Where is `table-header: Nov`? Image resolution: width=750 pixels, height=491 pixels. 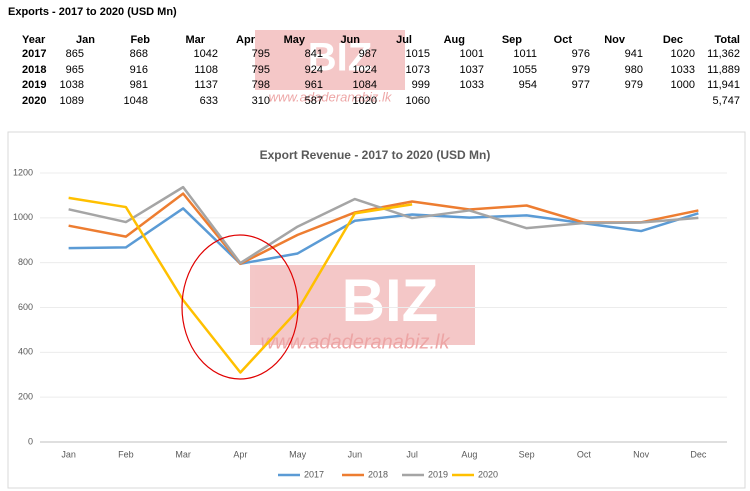
table-header: Nov is located at coordinates (615, 40).